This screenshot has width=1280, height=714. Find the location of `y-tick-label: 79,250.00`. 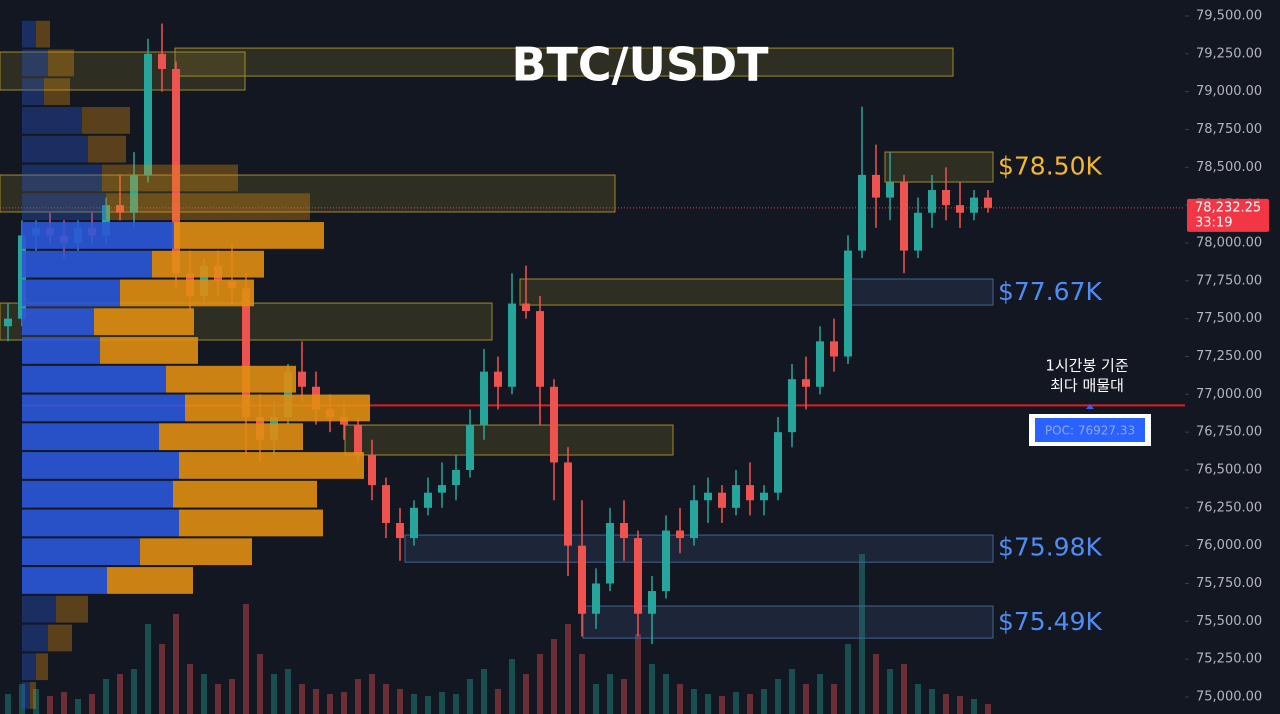

y-tick-label: 79,250.00 is located at coordinates (1229, 53).